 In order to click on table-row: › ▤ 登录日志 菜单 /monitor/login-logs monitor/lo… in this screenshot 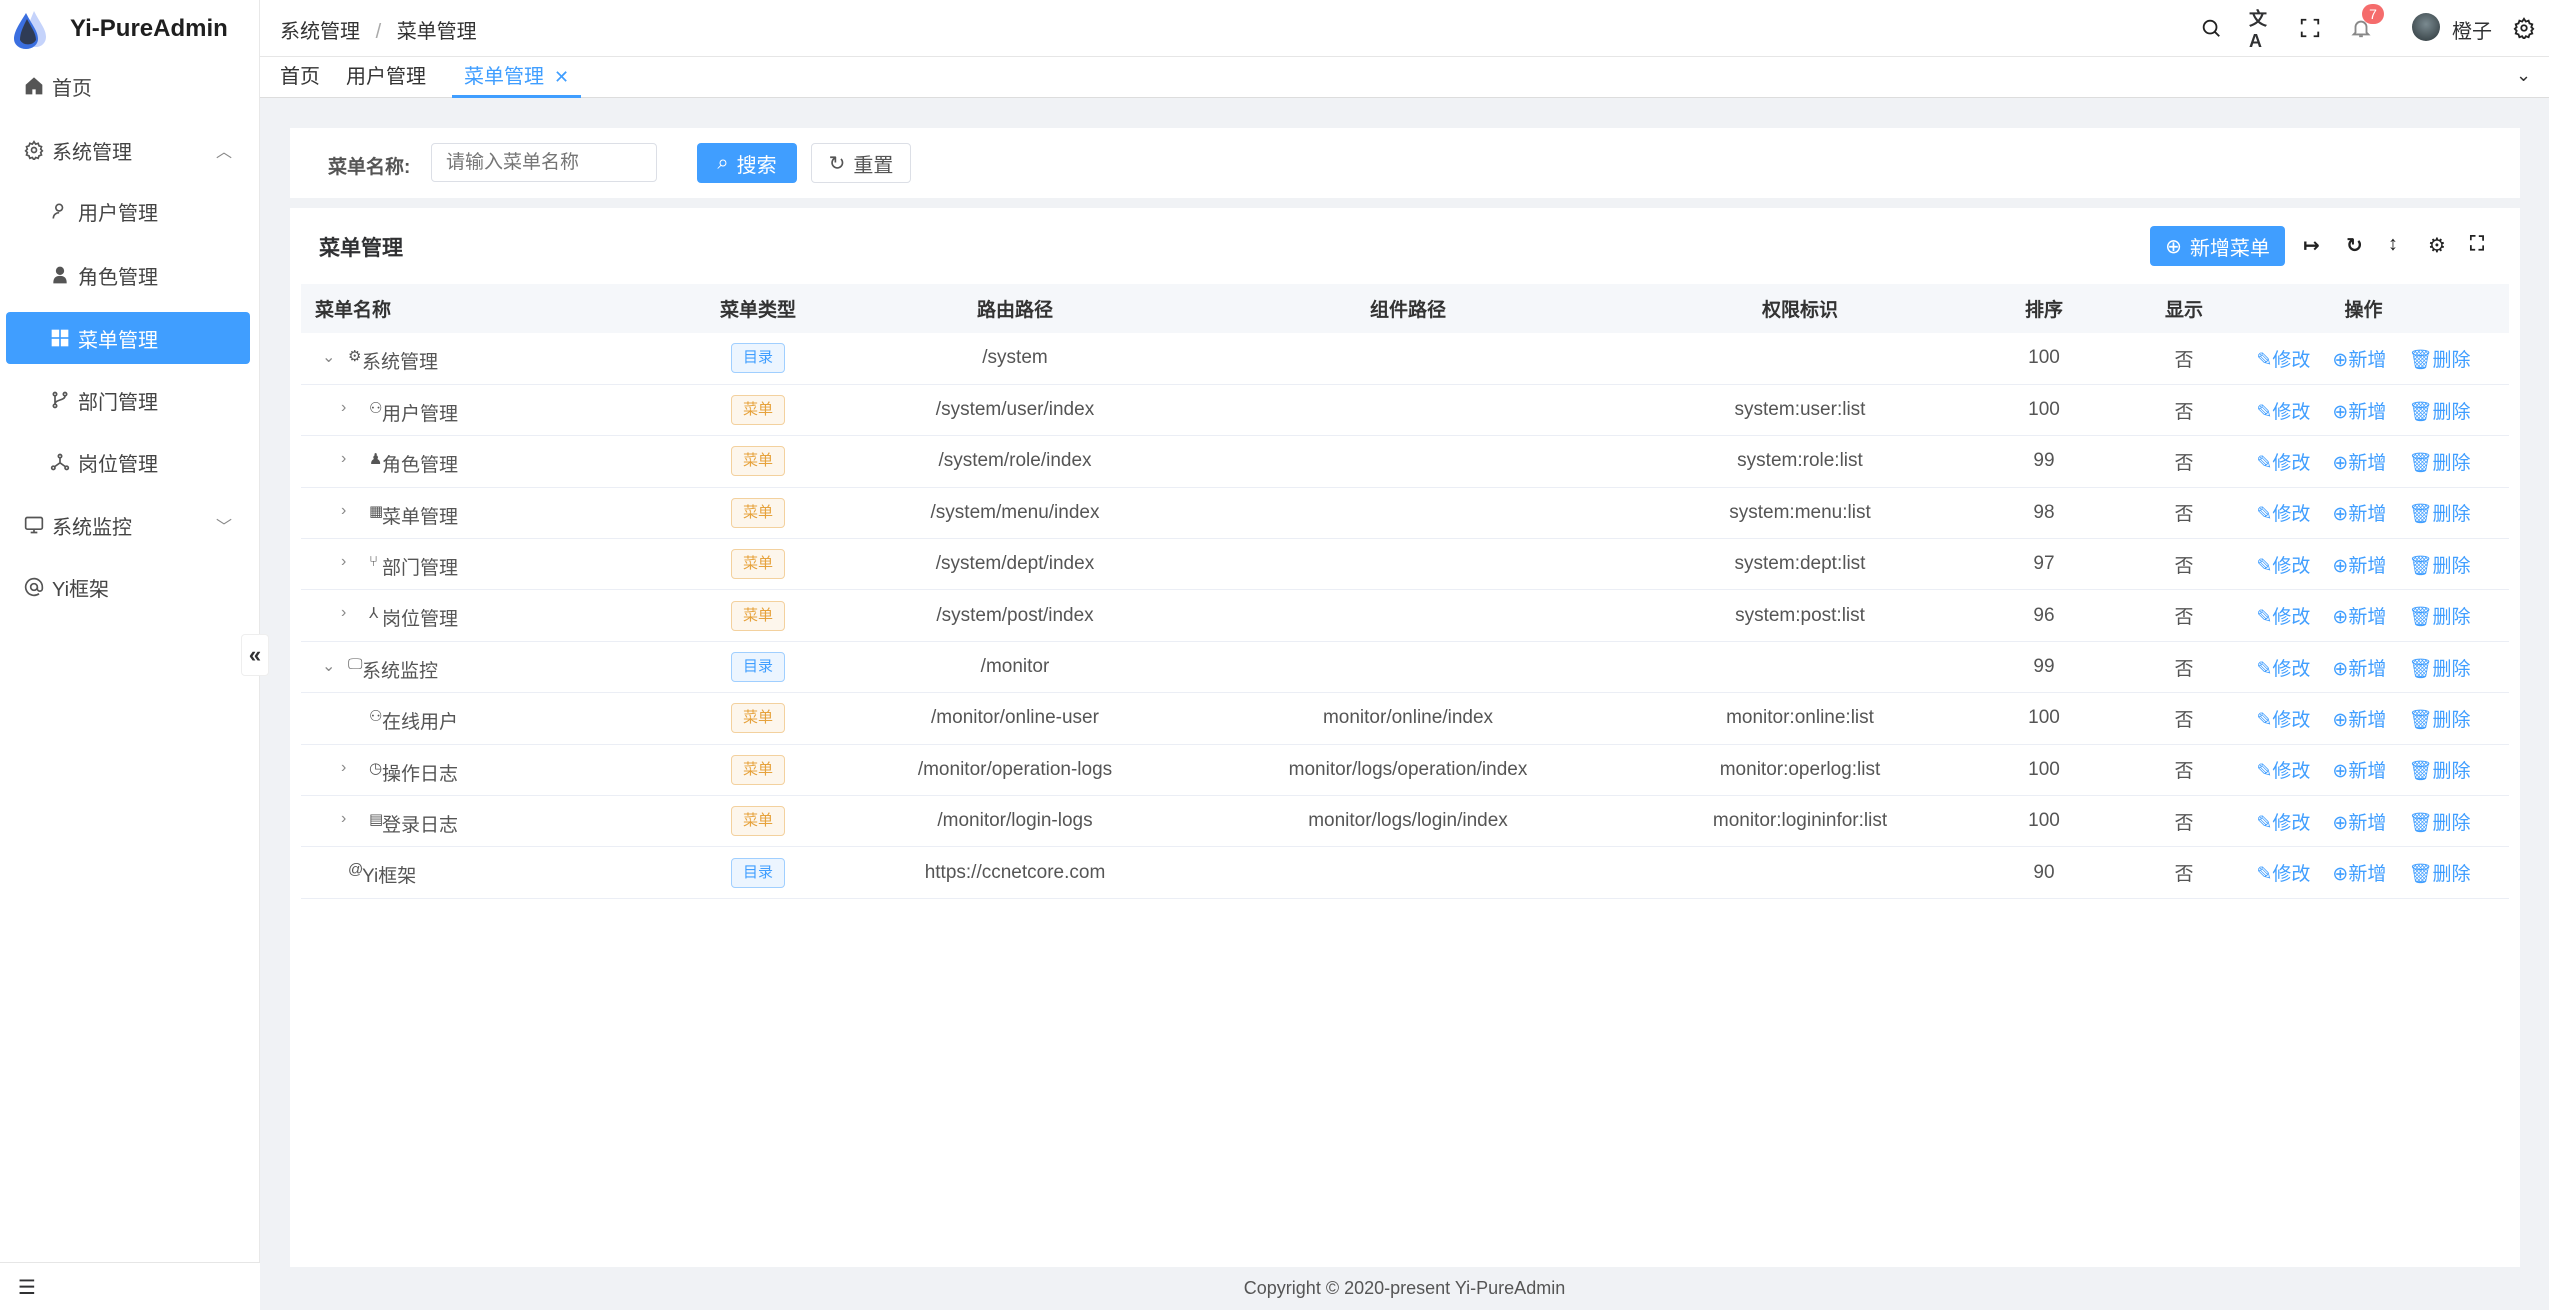, I will do `click(1405, 821)`.